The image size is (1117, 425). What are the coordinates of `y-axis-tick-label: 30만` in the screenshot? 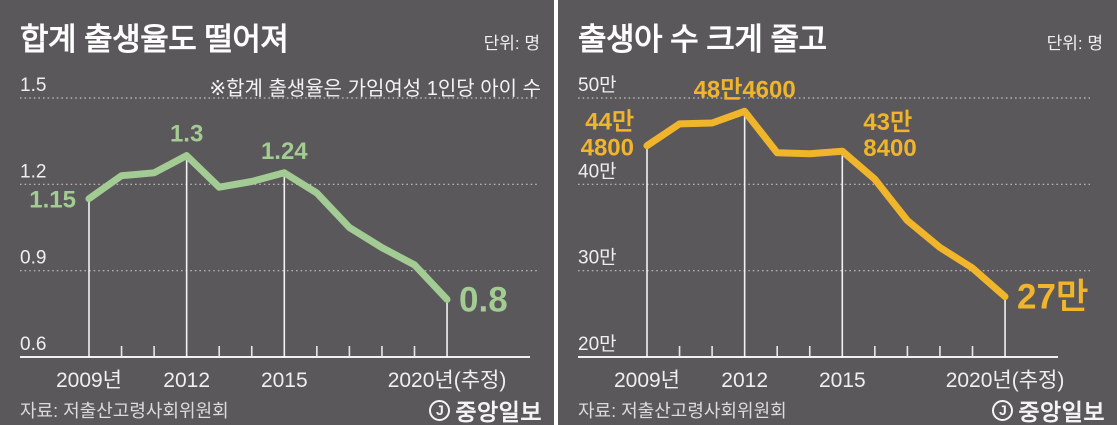 It's located at (597, 258).